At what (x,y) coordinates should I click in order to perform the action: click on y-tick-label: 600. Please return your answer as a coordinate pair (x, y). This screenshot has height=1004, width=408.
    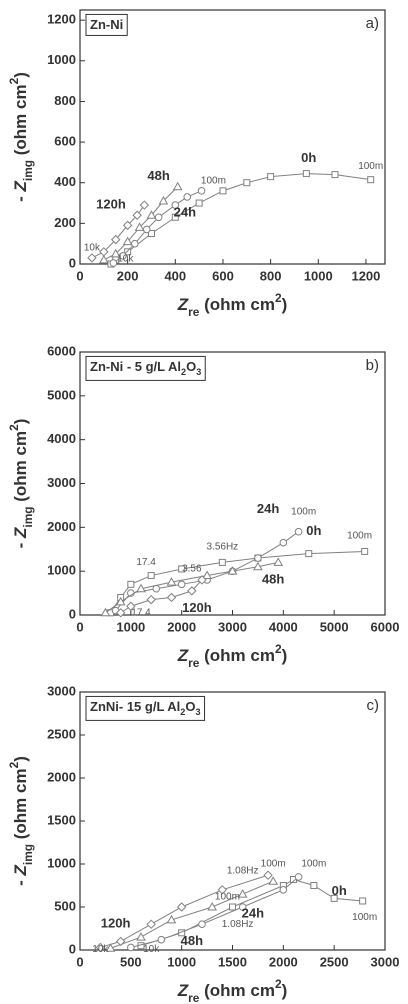
    Looking at the image, I should click on (65, 141).